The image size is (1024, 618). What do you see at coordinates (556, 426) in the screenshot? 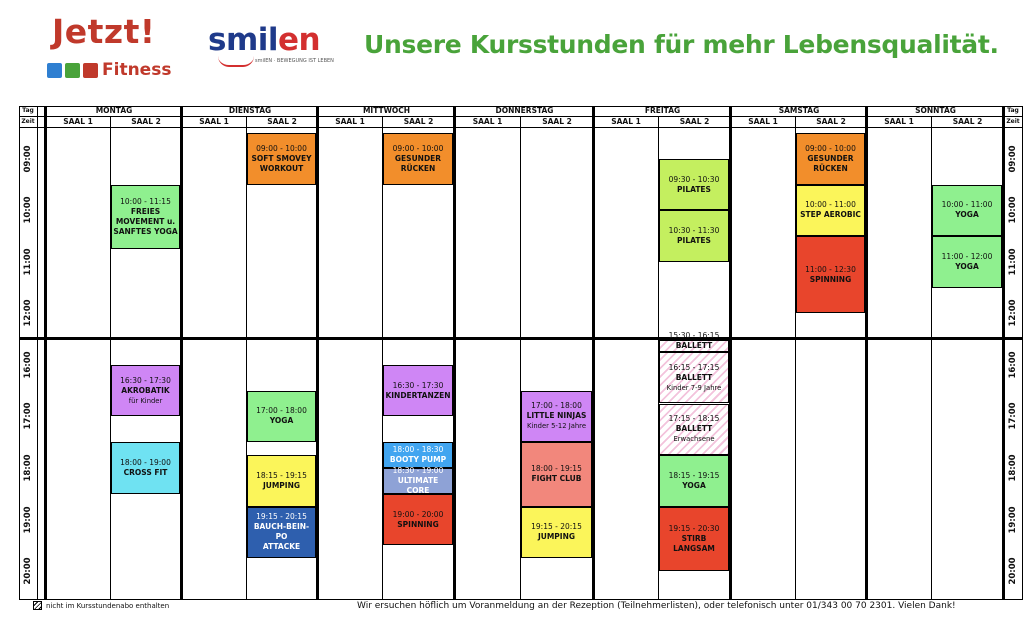
I see `course-subtitle: Kinder 5-12 Jahre` at bounding box center [556, 426].